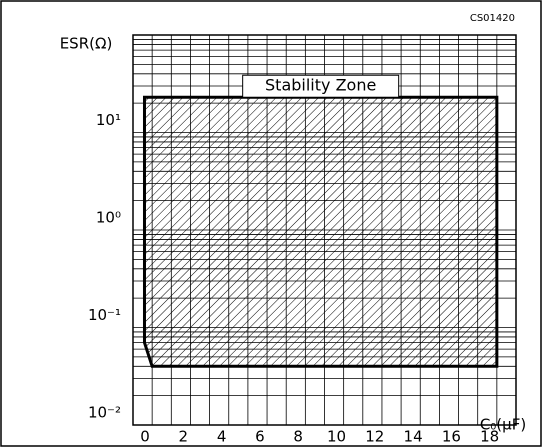 This screenshot has width=542, height=447. What do you see at coordinates (260, 437) in the screenshot?
I see `x-tick-label: 6` at bounding box center [260, 437].